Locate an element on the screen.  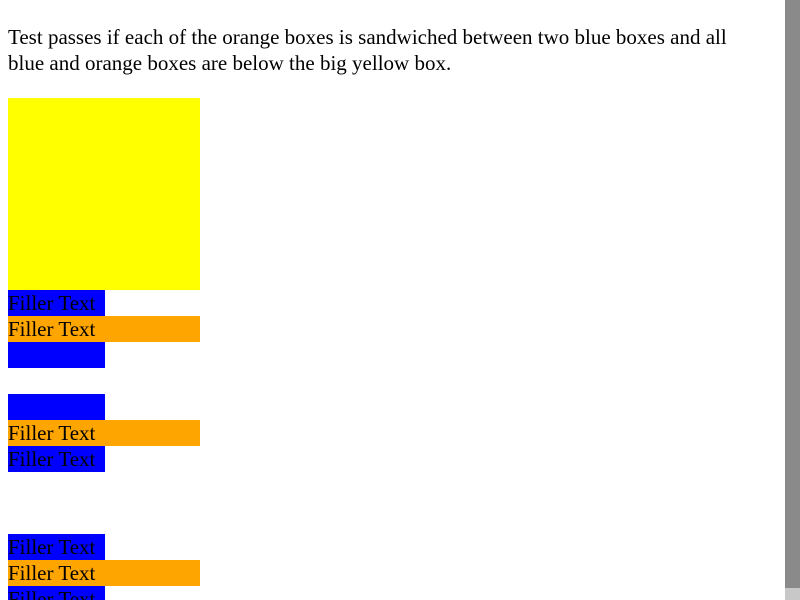
scrollbar-thumb is located at coordinates (792, 594).